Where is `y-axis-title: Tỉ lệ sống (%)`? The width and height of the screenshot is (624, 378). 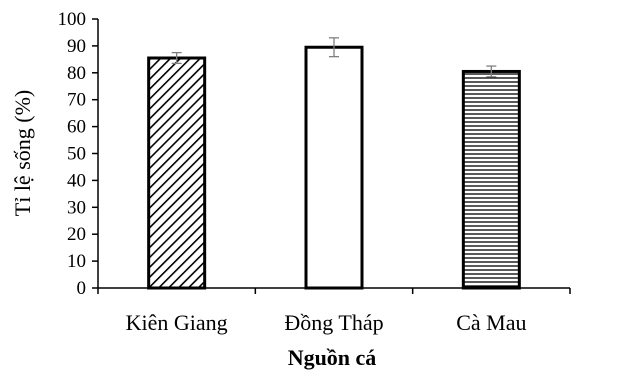
y-axis-title: Tỉ lệ sống (%) is located at coordinates (22, 153).